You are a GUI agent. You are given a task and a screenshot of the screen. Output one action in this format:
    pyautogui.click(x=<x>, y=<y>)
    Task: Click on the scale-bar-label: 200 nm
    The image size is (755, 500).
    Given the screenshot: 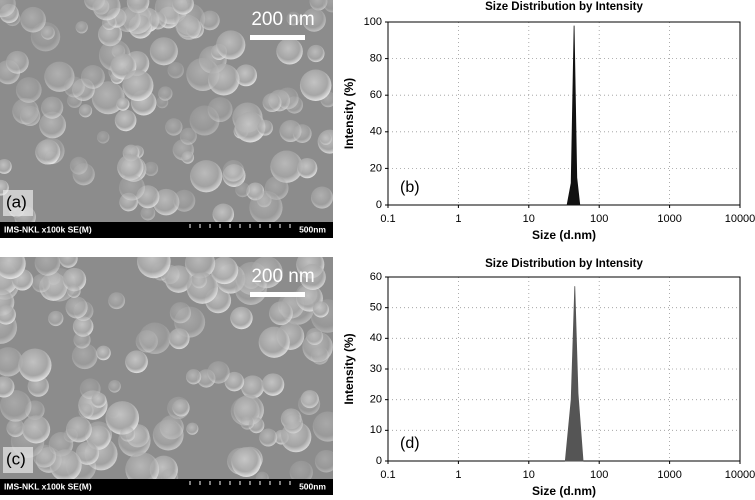 What is the action you would take?
    pyautogui.click(x=282, y=19)
    